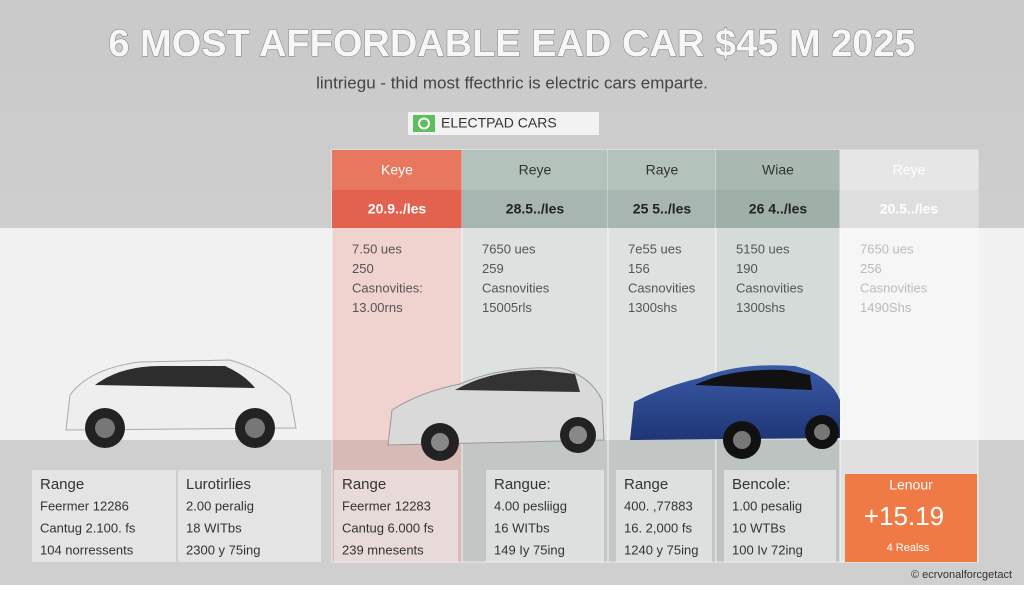 This screenshot has height=590, width=1024. I want to click on badge-icon-ring, so click(424, 123).